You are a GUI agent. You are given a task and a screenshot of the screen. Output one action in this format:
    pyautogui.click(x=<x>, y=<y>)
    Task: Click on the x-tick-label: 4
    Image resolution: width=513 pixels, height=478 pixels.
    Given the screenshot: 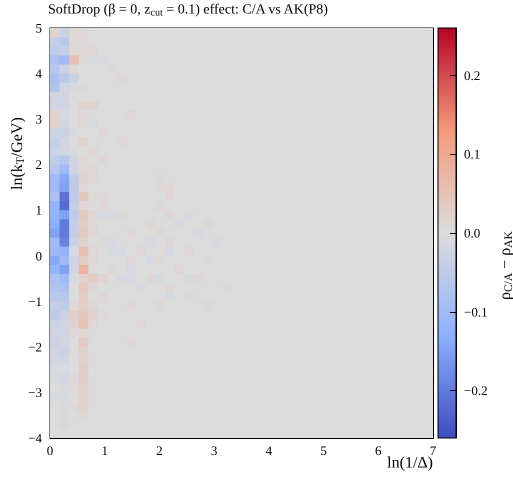 What is the action you would take?
    pyautogui.click(x=269, y=450)
    